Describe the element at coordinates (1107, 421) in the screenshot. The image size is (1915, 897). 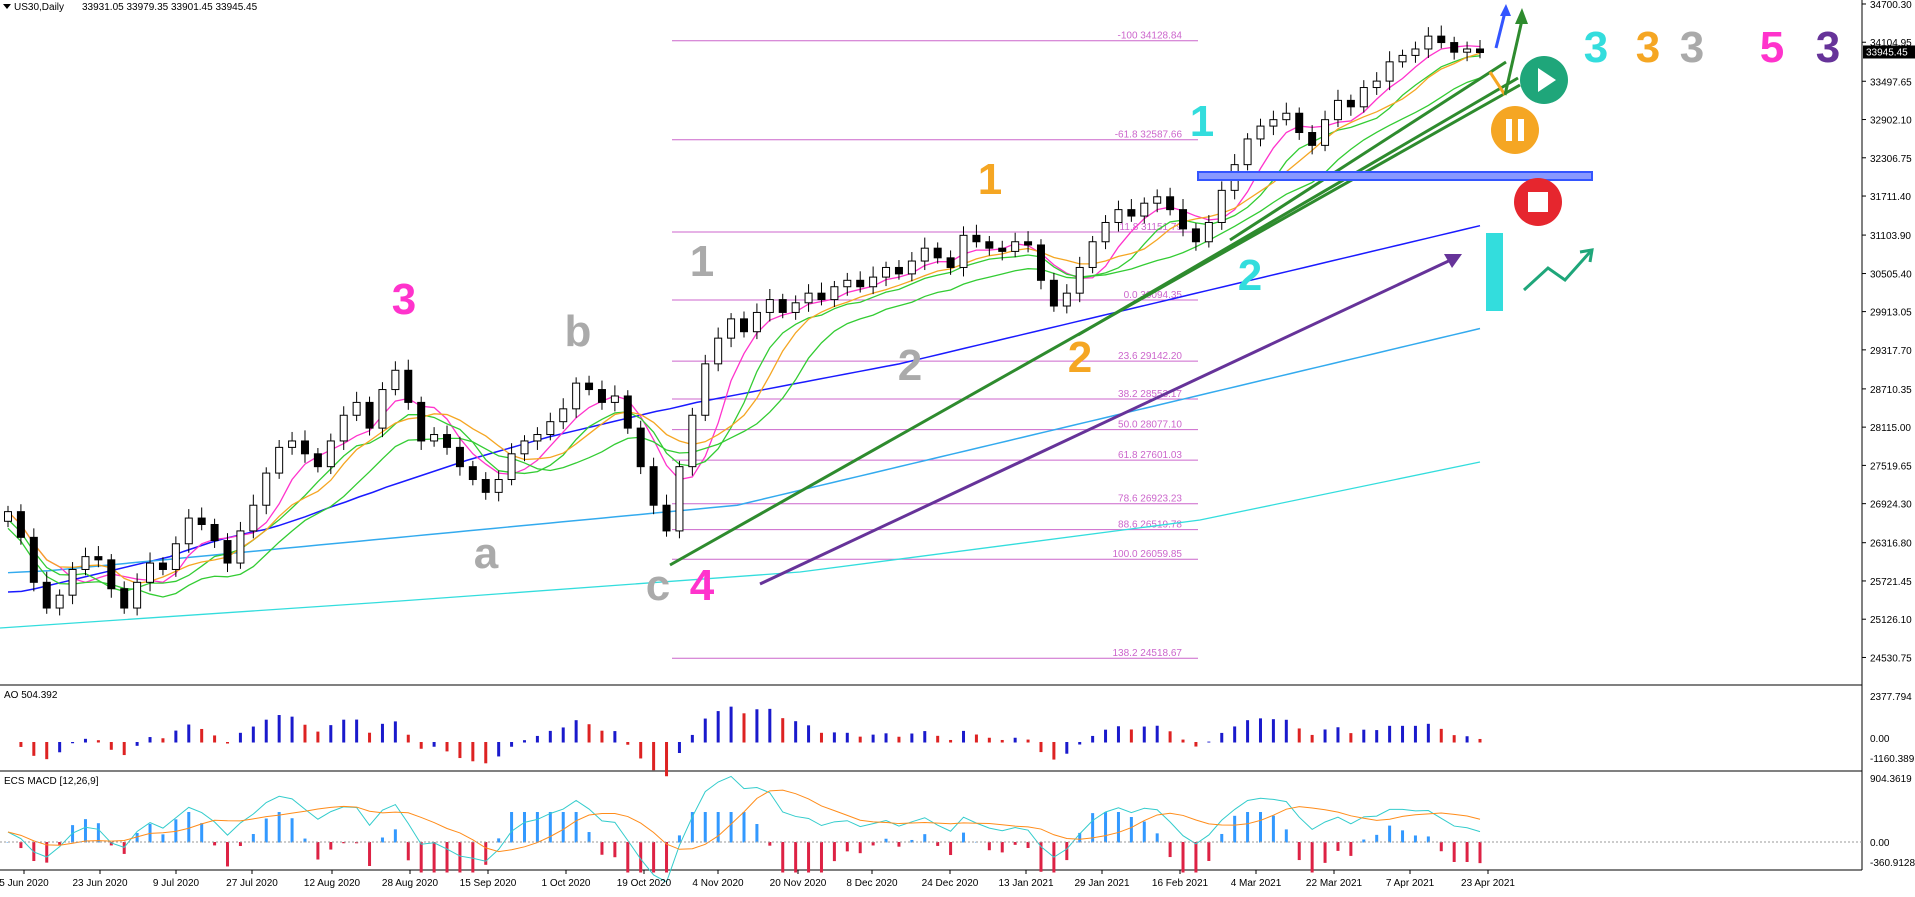
I see `trendline-purple` at that location.